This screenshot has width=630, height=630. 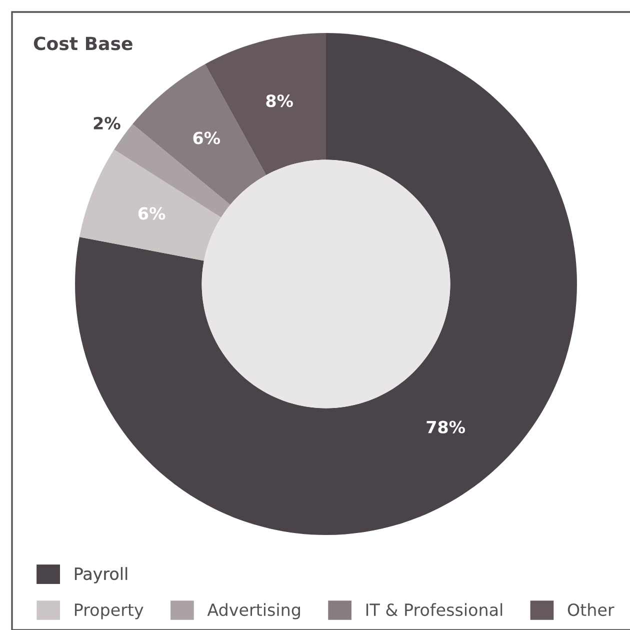 I want to click on chart-title: Cost Base, so click(x=83, y=43).